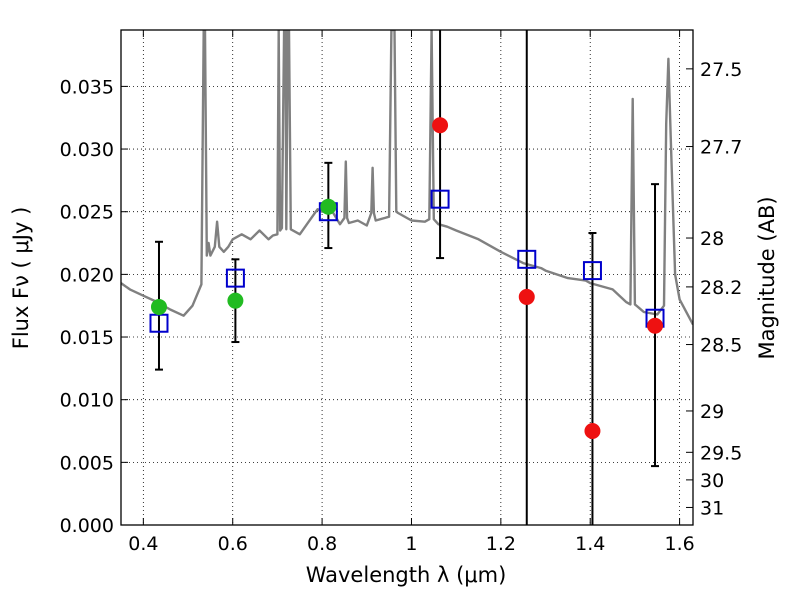 The height and width of the screenshot is (600, 800). Describe the element at coordinates (87, 275) in the screenshot. I see `y-tick-label: 0.020` at that location.